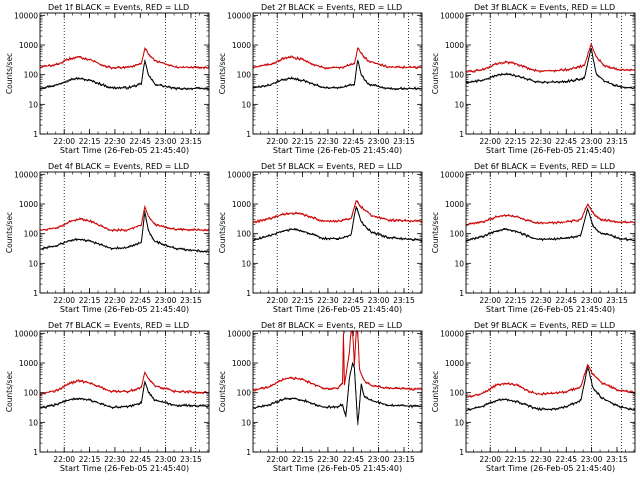 The image size is (640, 480). What do you see at coordinates (544, 166) in the screenshot?
I see `panel-title: Det 6f BLACK = Events, RED = LLD` at bounding box center [544, 166].